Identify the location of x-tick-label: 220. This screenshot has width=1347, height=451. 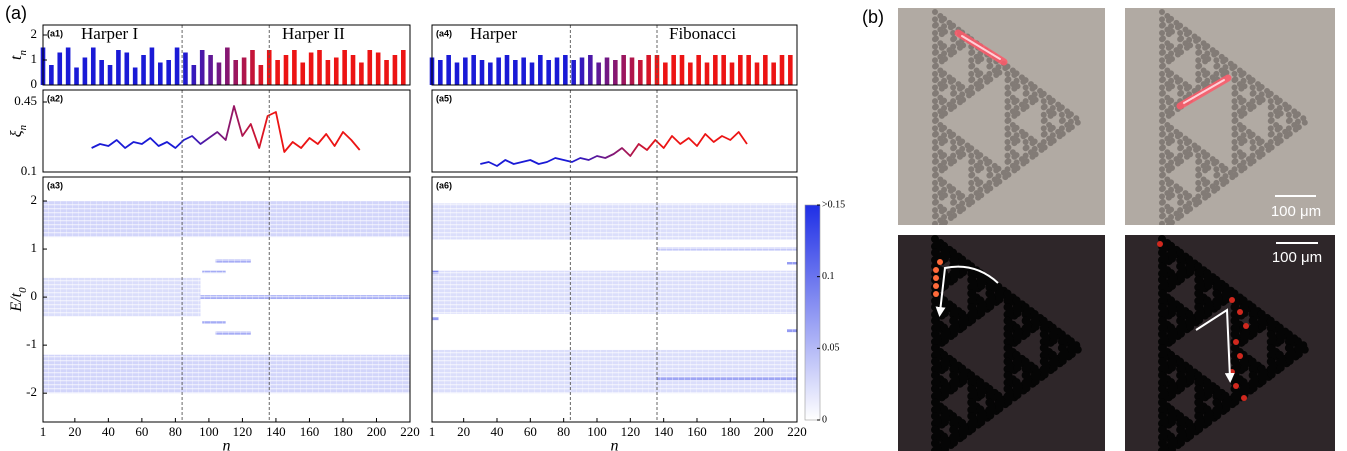
(410, 431).